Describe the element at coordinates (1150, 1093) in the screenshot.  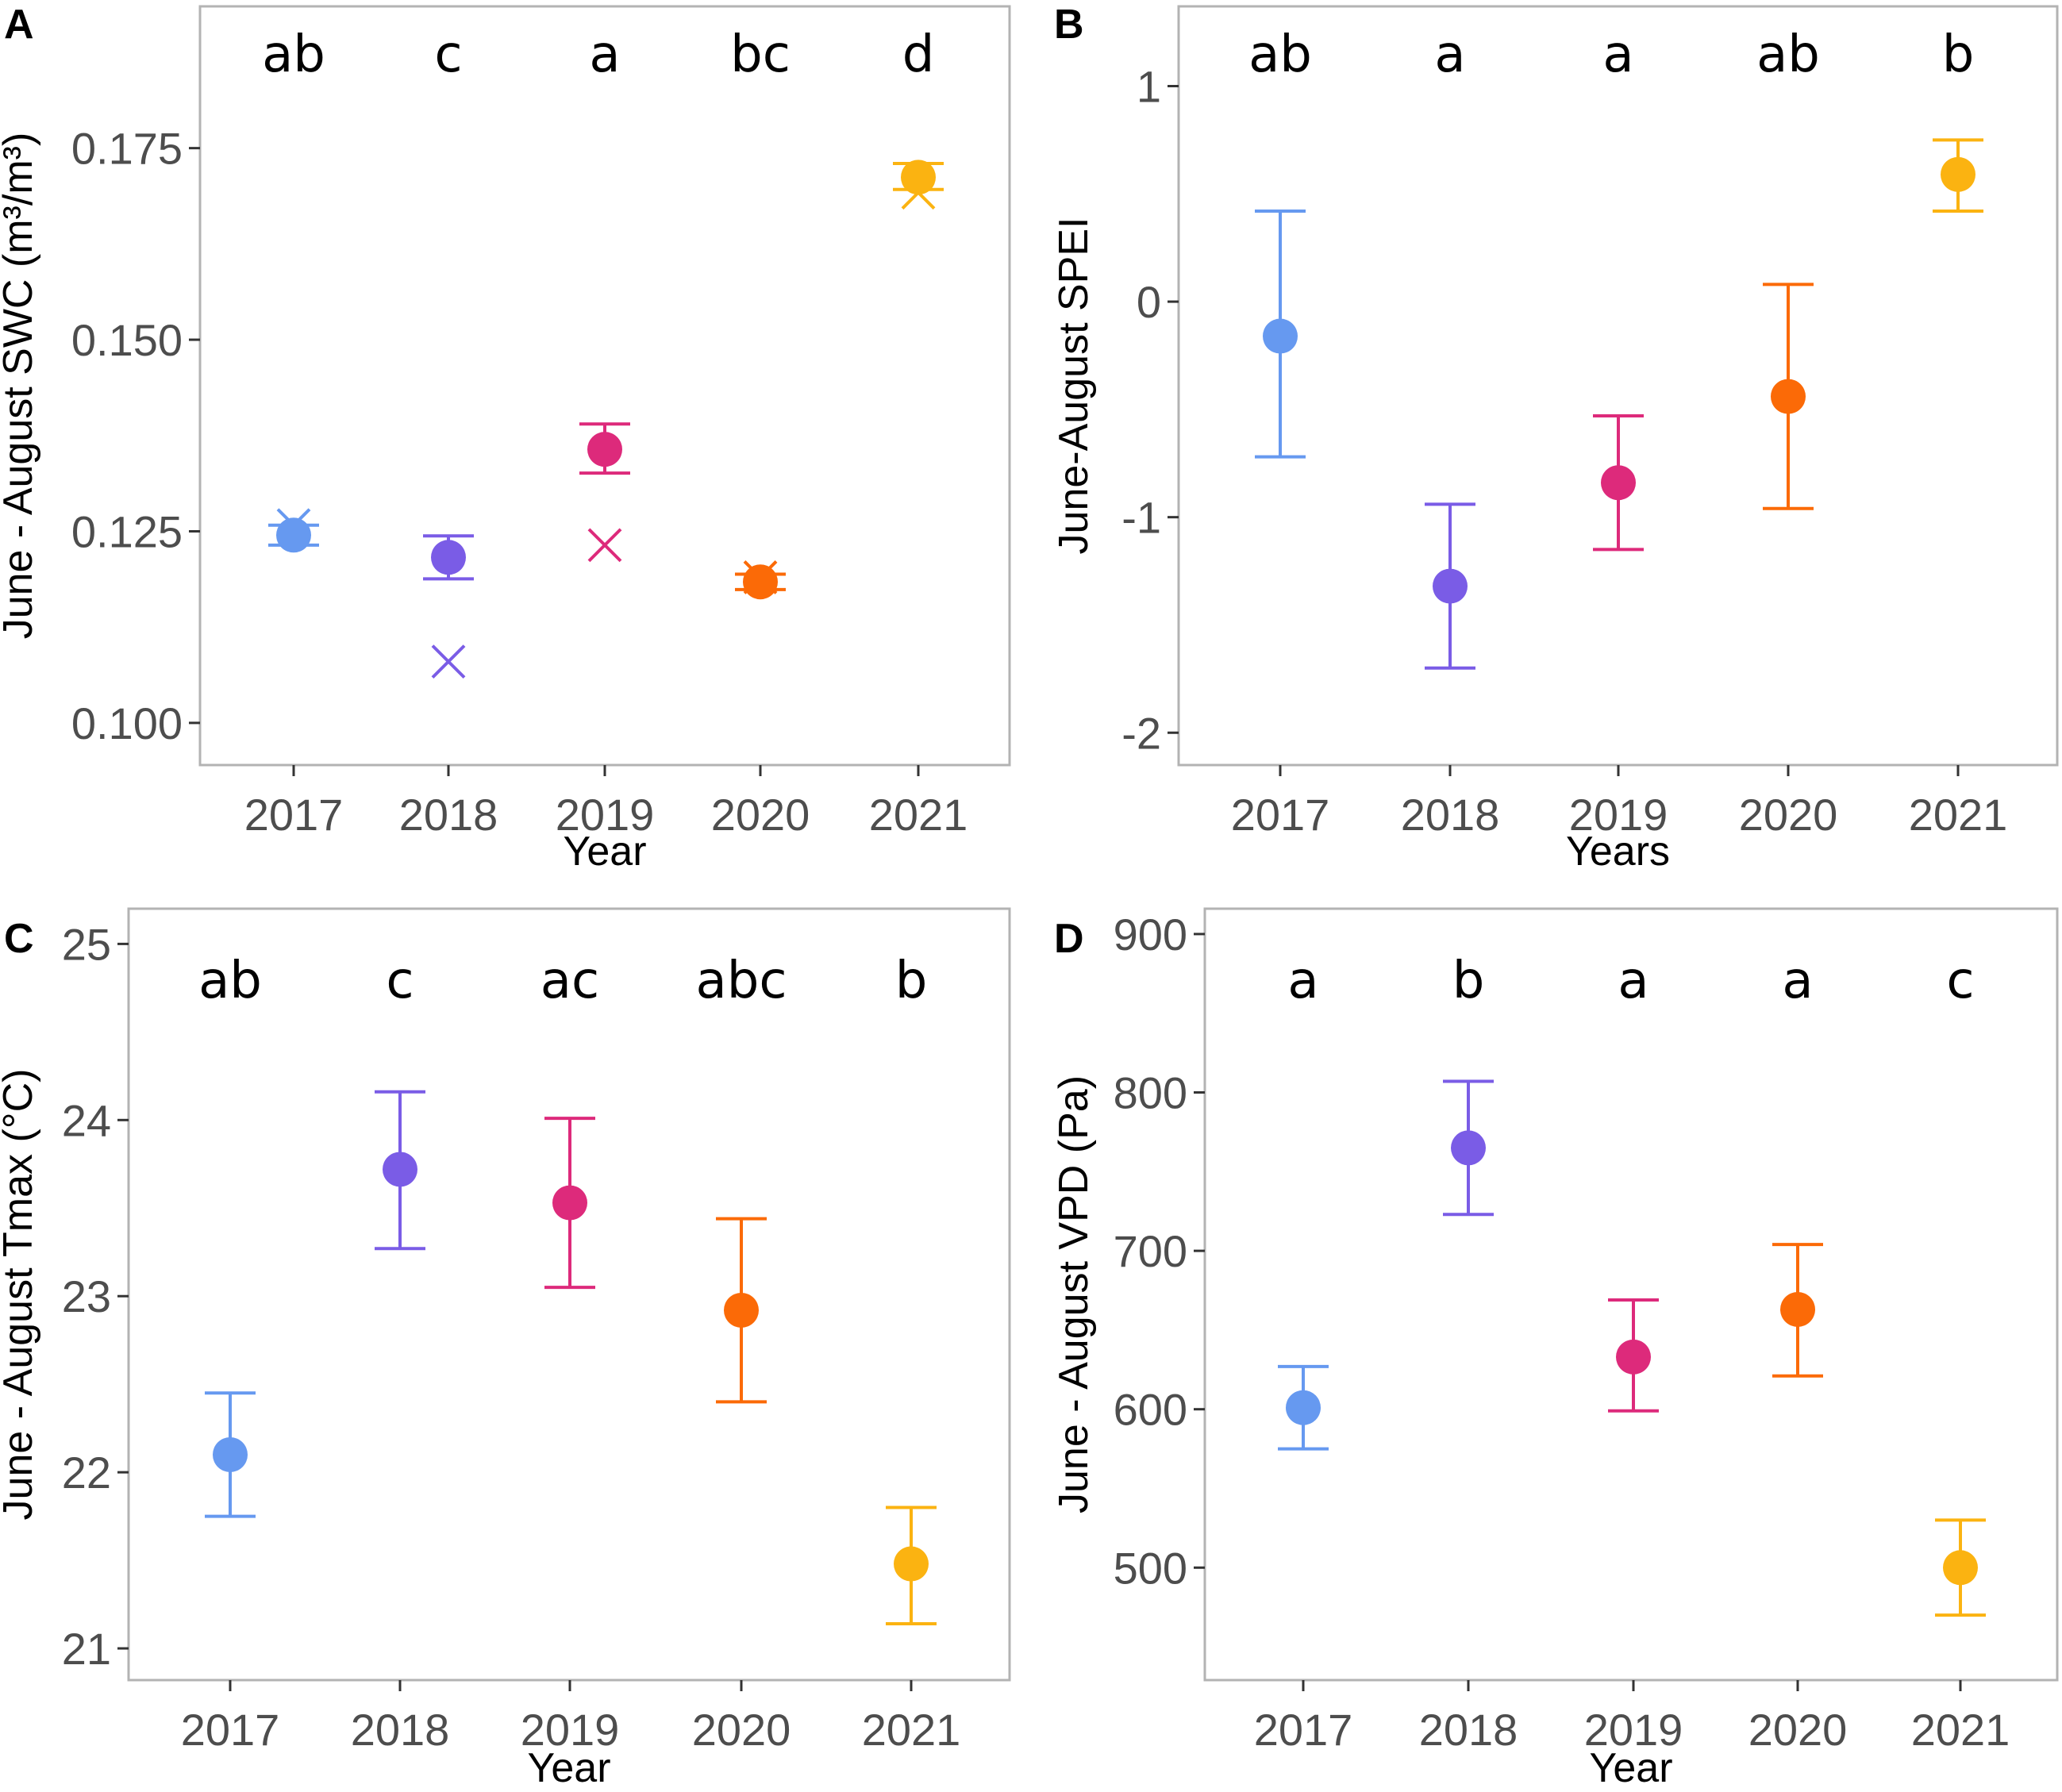
I see `y-tick-label: 800` at that location.